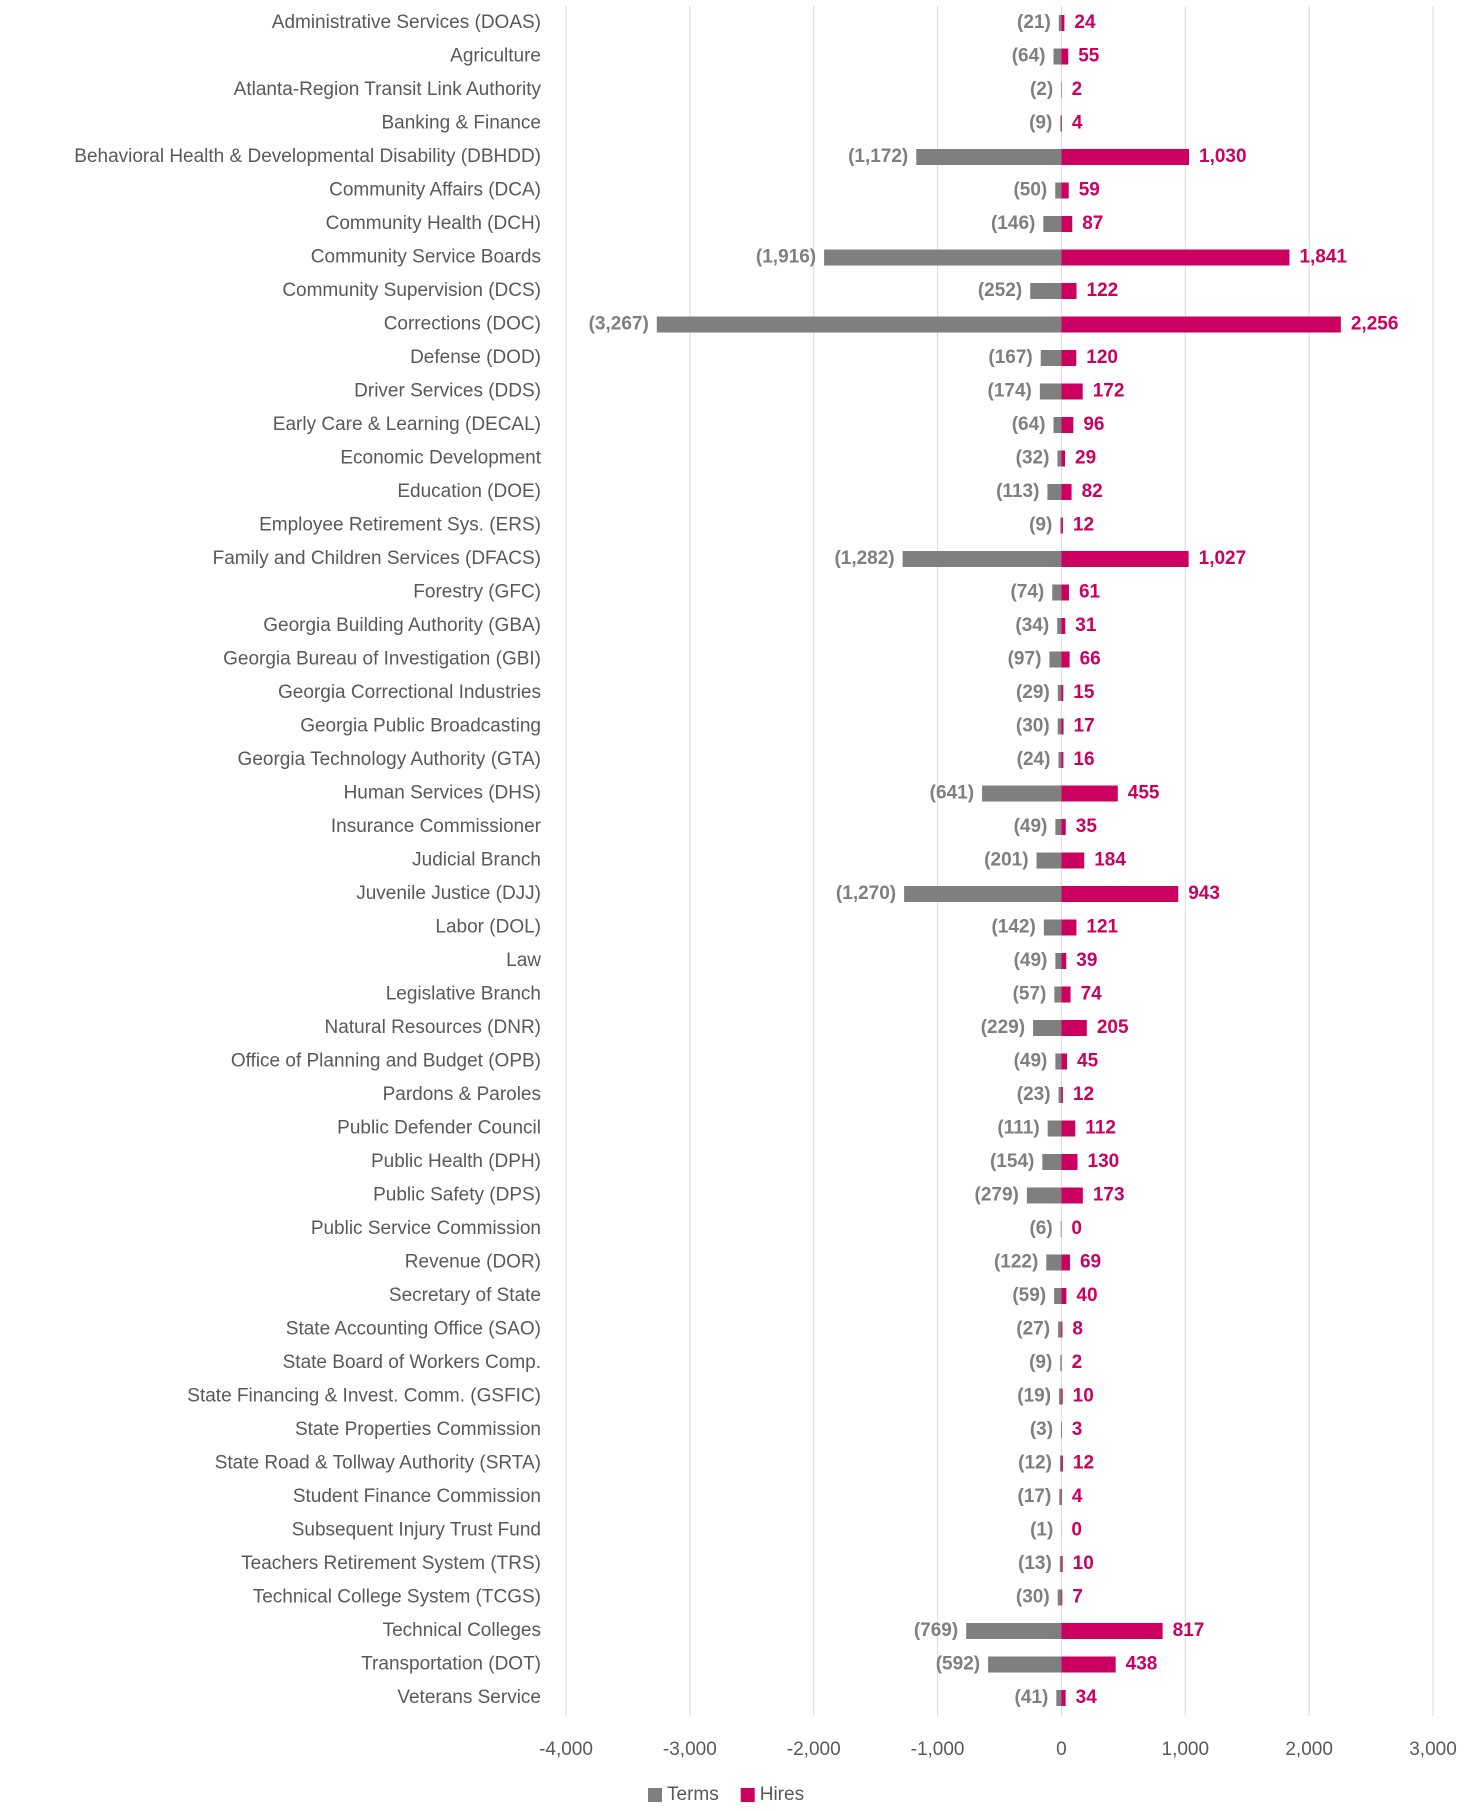  Describe the element at coordinates (462, 324) in the screenshot. I see `category-label: Corrections (DOC)` at that location.